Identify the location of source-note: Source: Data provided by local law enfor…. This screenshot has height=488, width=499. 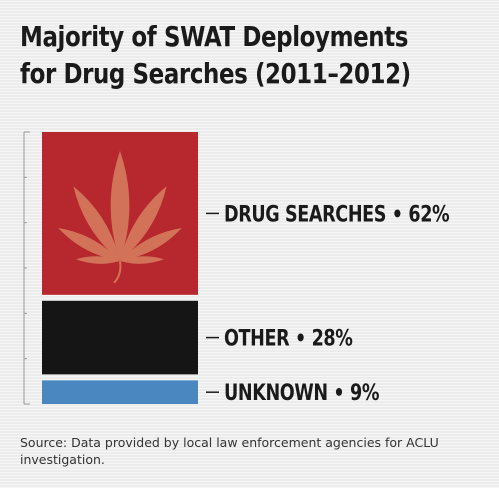
(229, 451).